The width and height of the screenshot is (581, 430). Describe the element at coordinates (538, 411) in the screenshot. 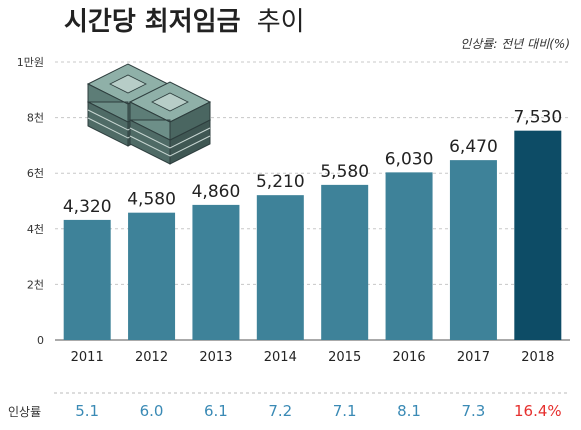

I see `rate-2018: 16.4%` at that location.